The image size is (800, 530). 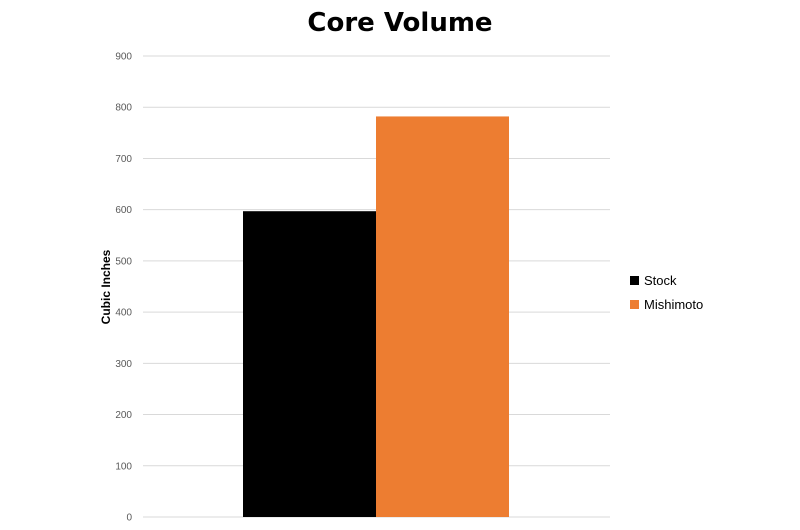 I want to click on legend-label-stock: Stock, so click(x=660, y=280).